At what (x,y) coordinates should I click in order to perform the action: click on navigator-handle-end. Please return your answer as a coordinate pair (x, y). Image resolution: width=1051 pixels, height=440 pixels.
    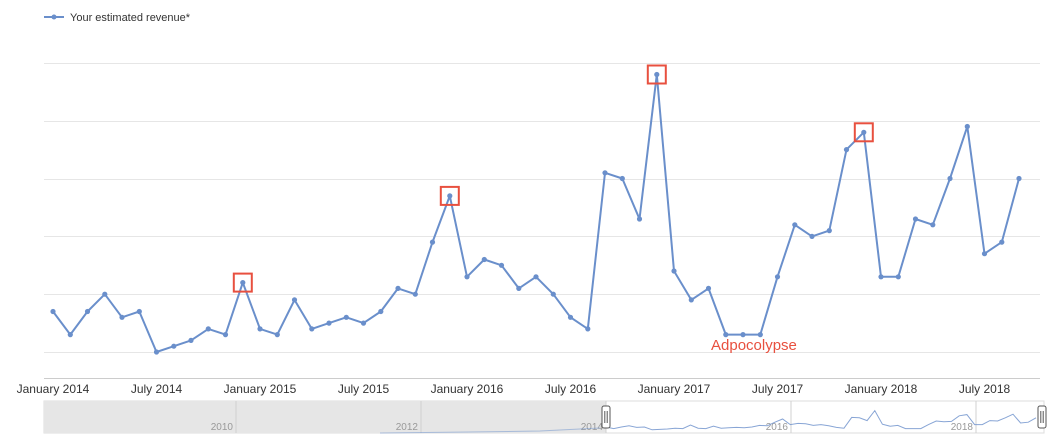
    Looking at the image, I should click on (1042, 417).